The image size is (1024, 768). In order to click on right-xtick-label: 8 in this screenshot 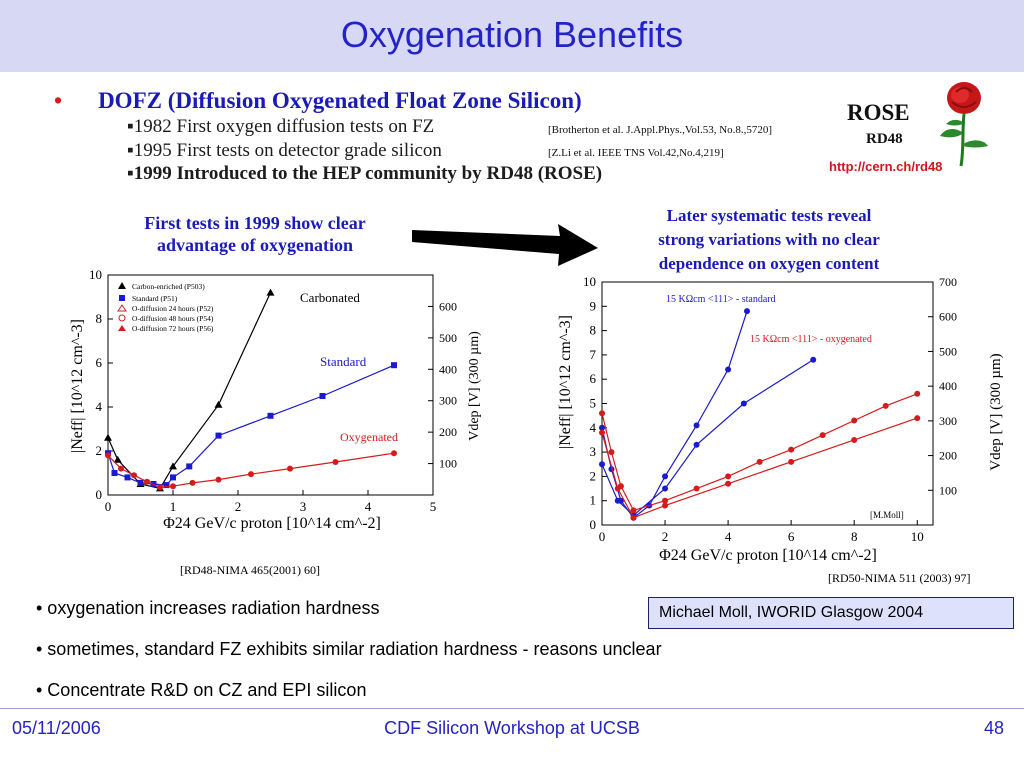, I will do `click(854, 536)`.